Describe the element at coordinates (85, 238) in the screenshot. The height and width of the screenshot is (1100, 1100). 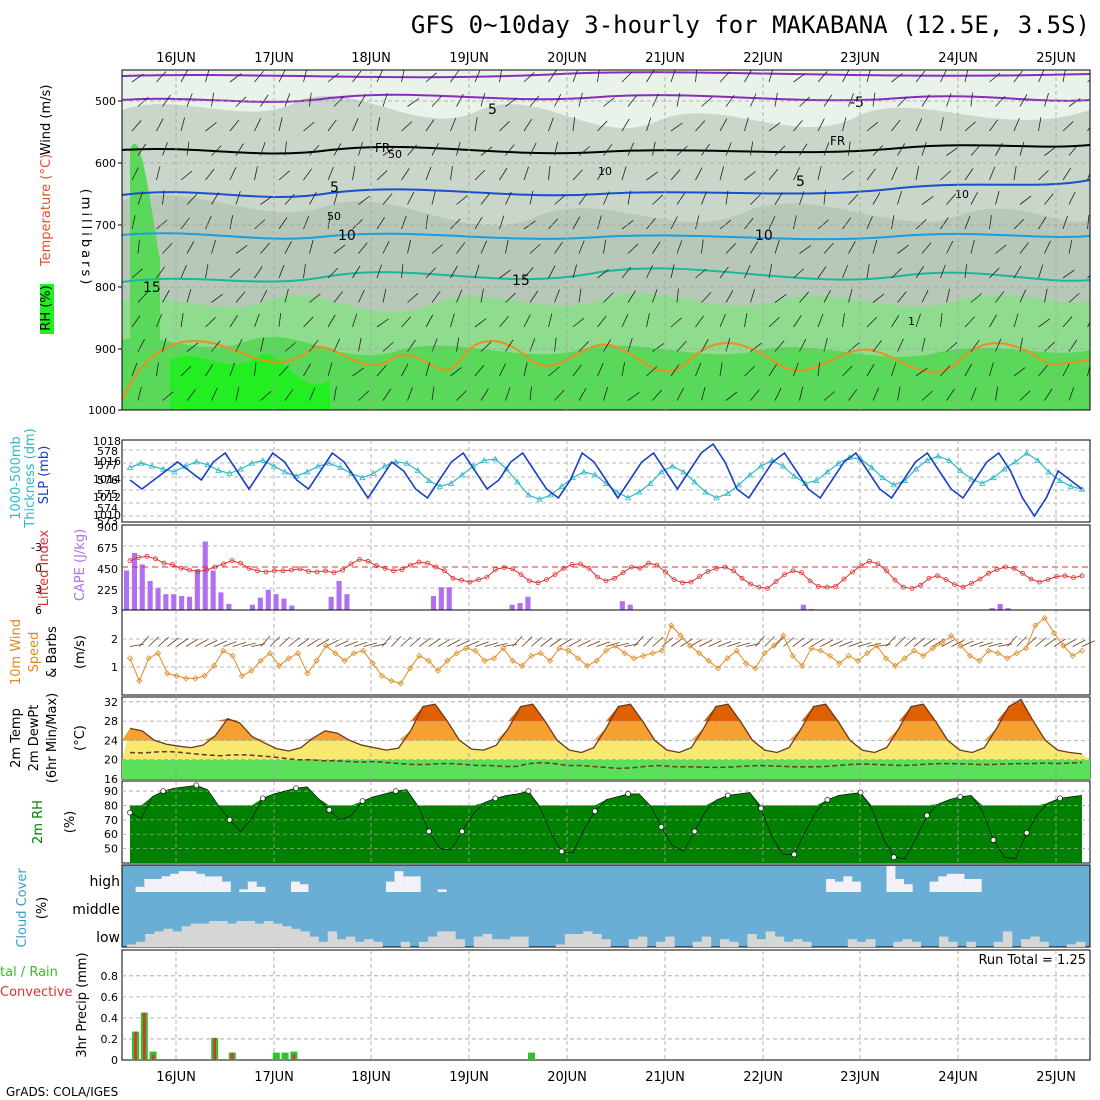
I see `upper-ylabel-millibars: (millibars)` at that location.